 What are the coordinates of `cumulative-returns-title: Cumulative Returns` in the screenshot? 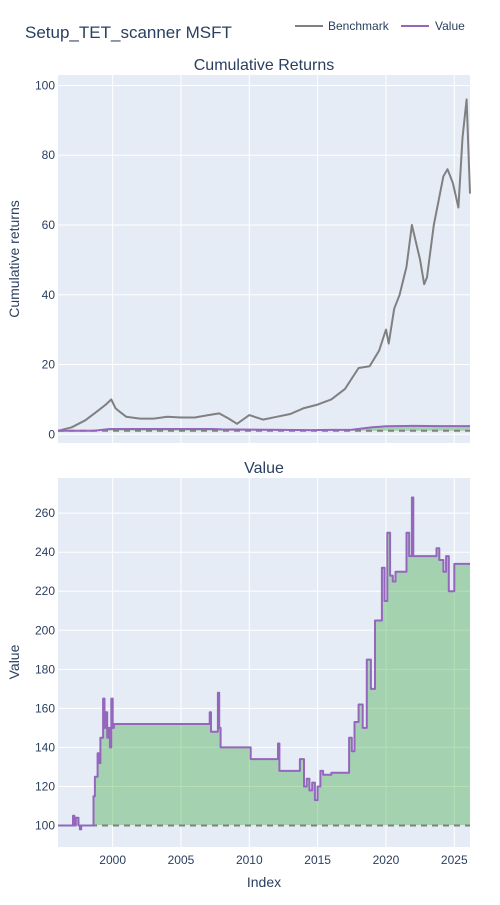 It's located at (264, 65).